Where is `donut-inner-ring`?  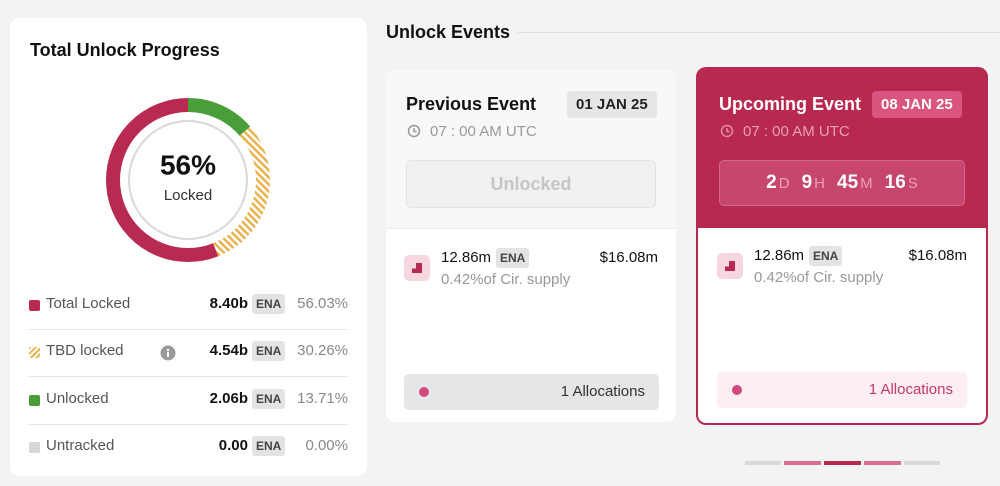 donut-inner-ring is located at coordinates (188, 180).